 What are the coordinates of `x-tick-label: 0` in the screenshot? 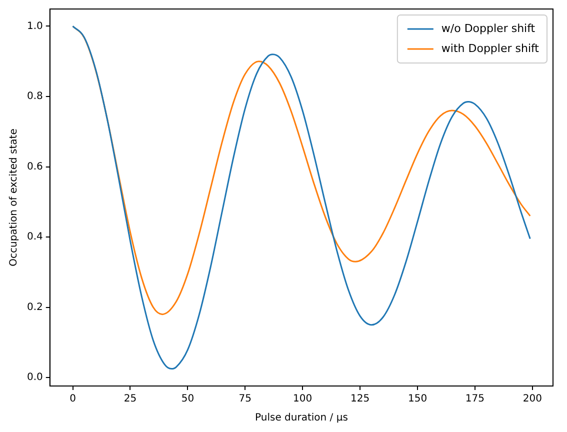 It's located at (73, 399).